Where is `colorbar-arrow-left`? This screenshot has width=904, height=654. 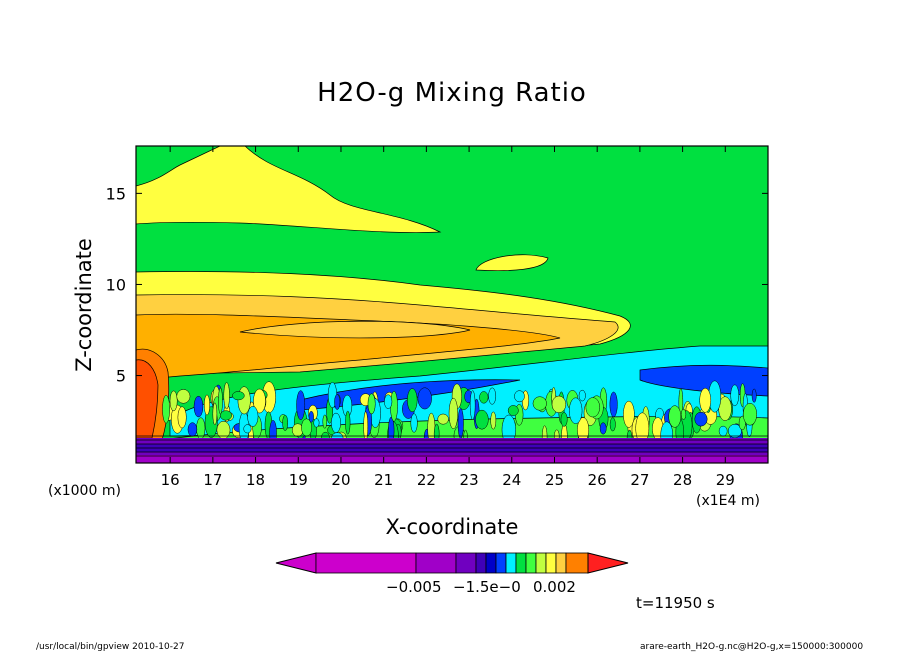 colorbar-arrow-left is located at coordinates (296, 563).